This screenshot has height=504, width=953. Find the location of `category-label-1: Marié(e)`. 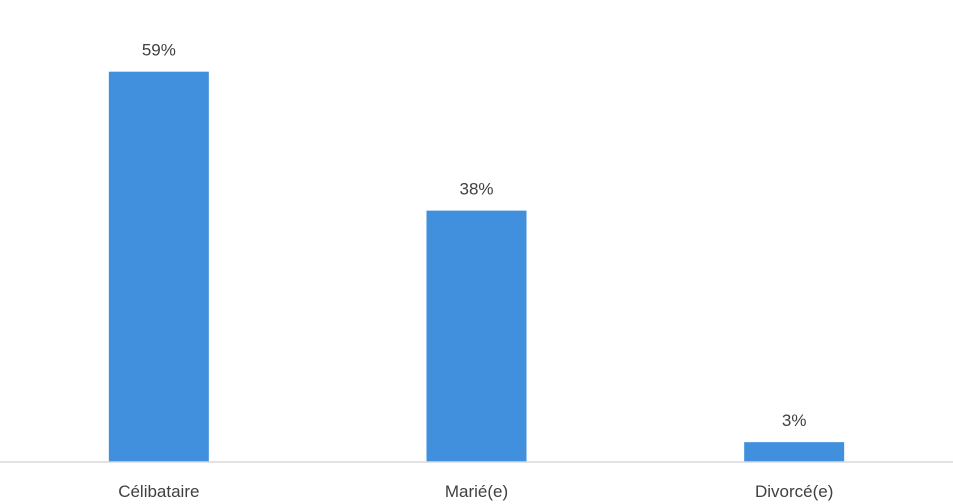

category-label-1: Marié(e) is located at coordinates (476, 491).